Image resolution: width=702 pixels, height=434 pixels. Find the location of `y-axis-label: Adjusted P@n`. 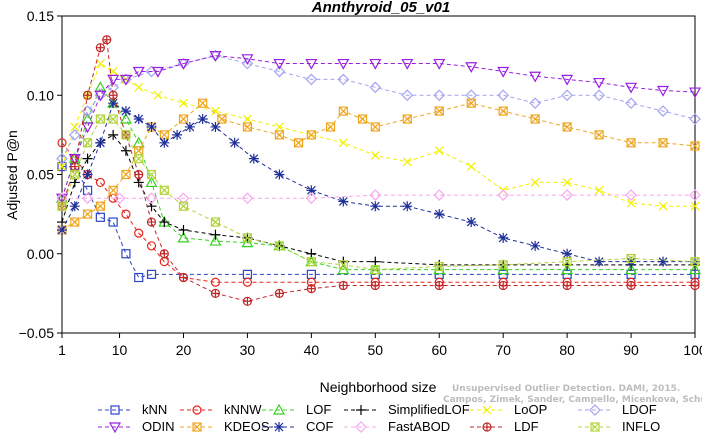

y-axis-label: Adjusted P@n is located at coordinates (12, 175).